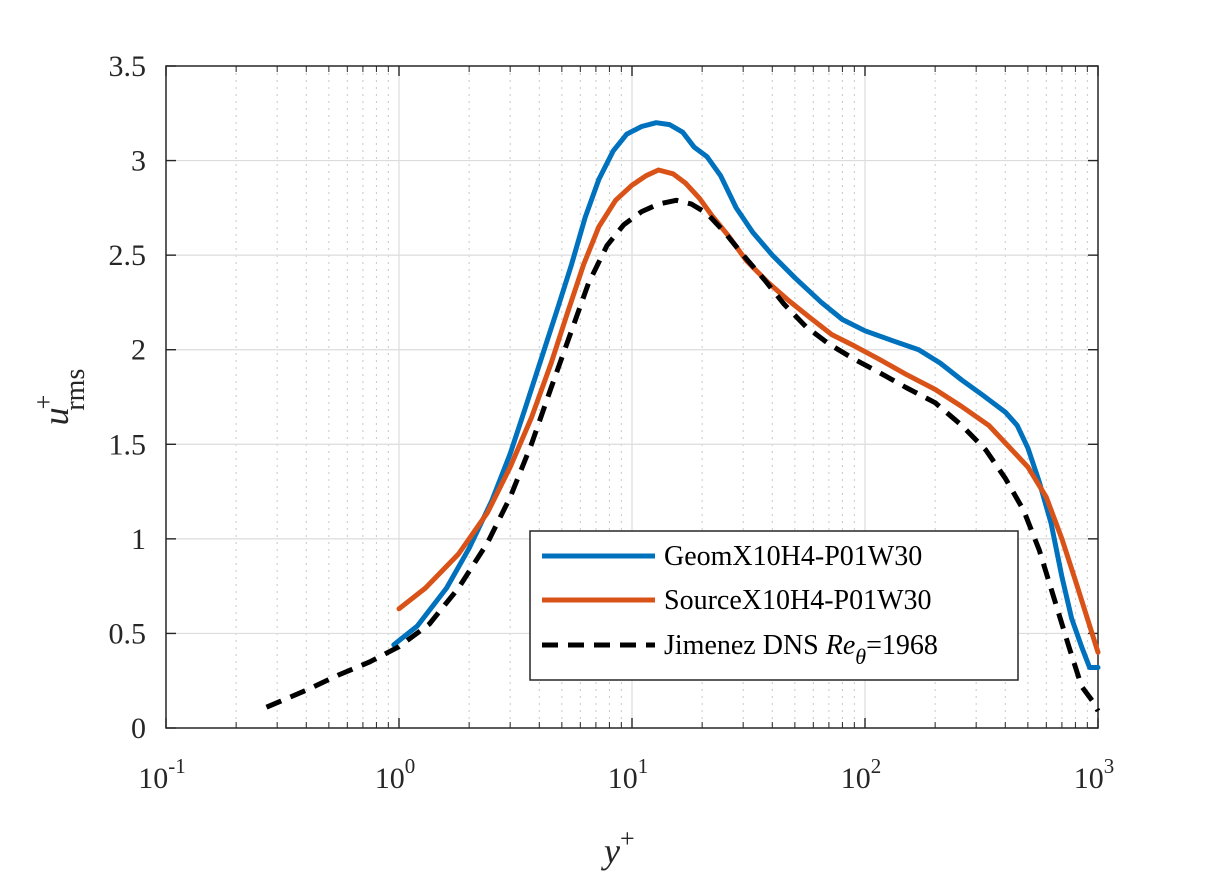  I want to click on y-tick-label: 3, so click(138, 161).